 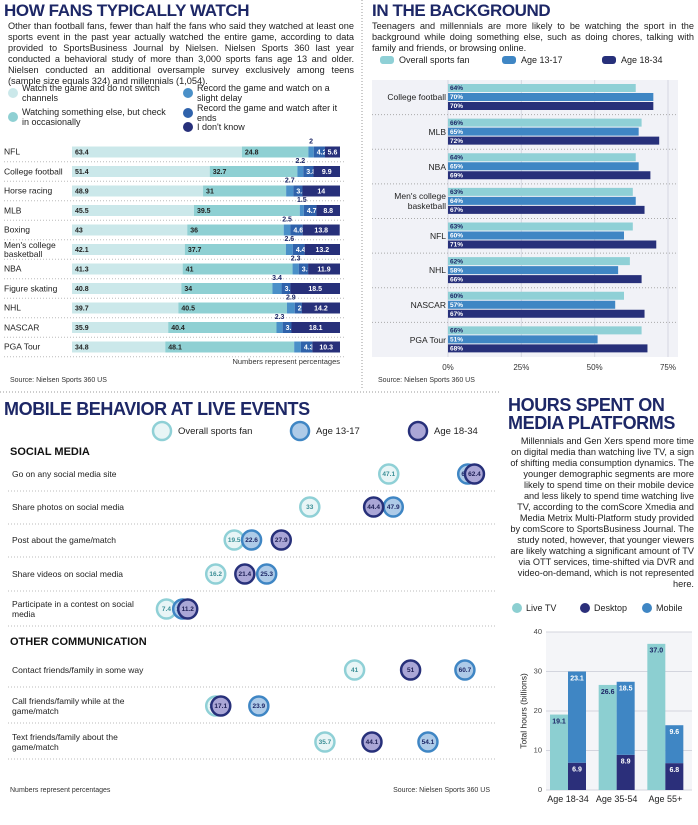 What do you see at coordinates (68, 507) in the screenshot?
I see `category-label: Share photos on social media` at bounding box center [68, 507].